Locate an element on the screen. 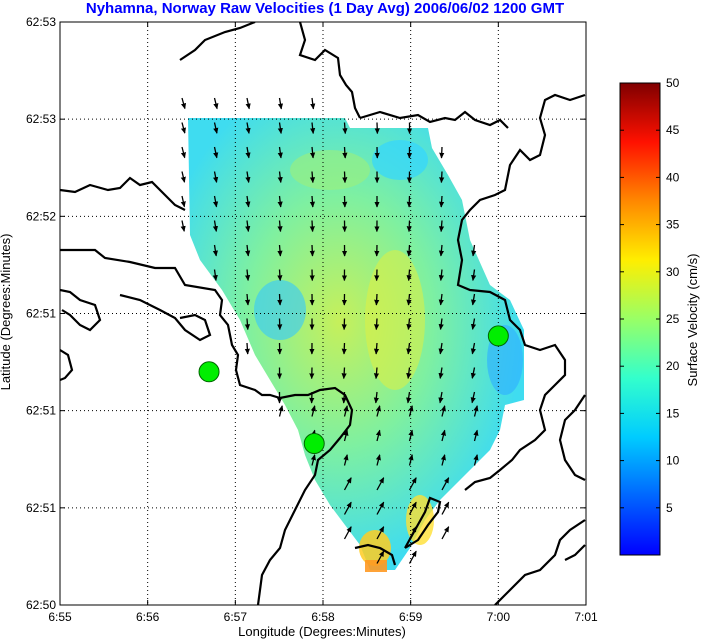  colorbar-tick-label: 10 is located at coordinates (673, 461).